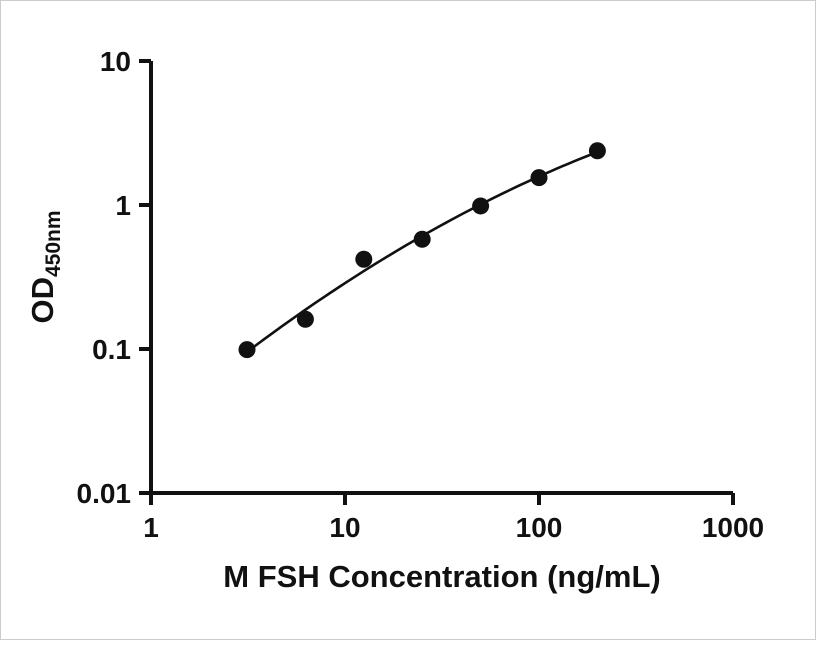  I want to click on y-tick-label: 10, so click(115, 61).